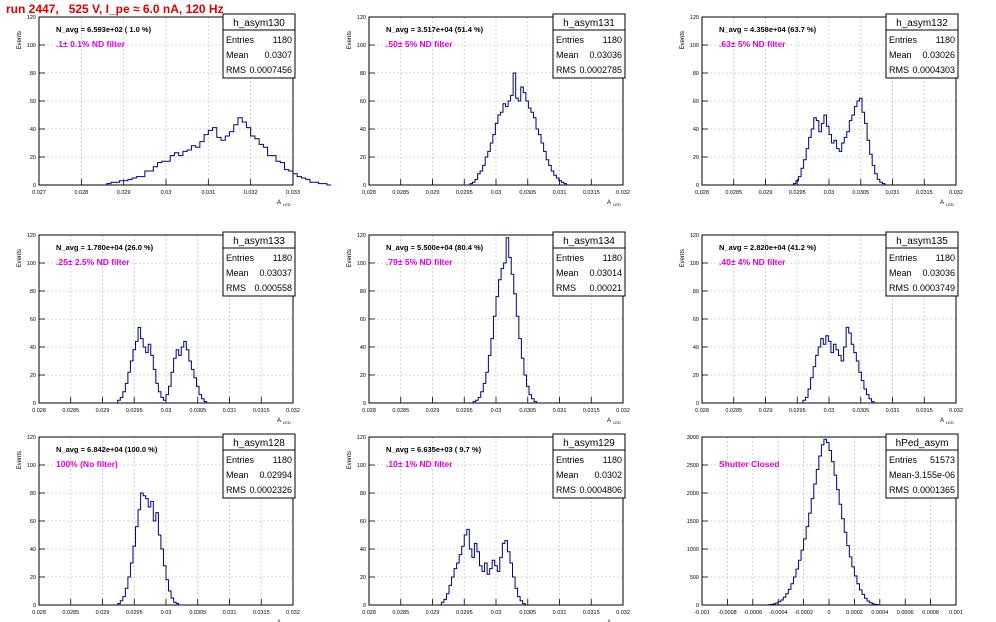  I want to click on stats-entries-value: 51573, so click(942, 460).